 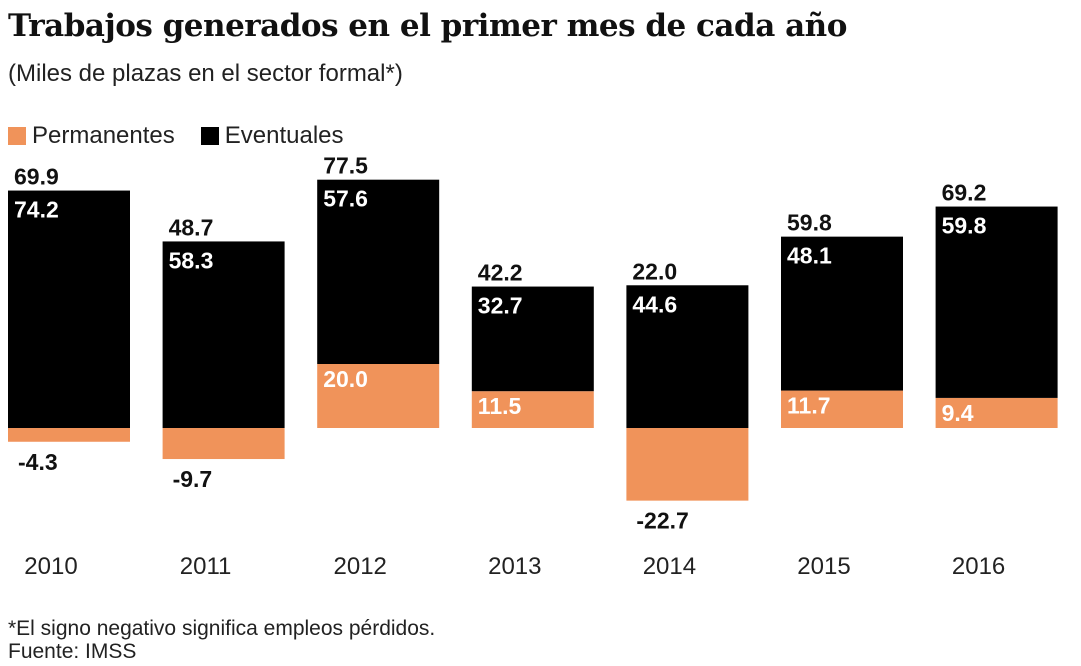 I want to click on chart-subtitle: (Miles de plazas en el sector formal*), so click(x=205, y=73).